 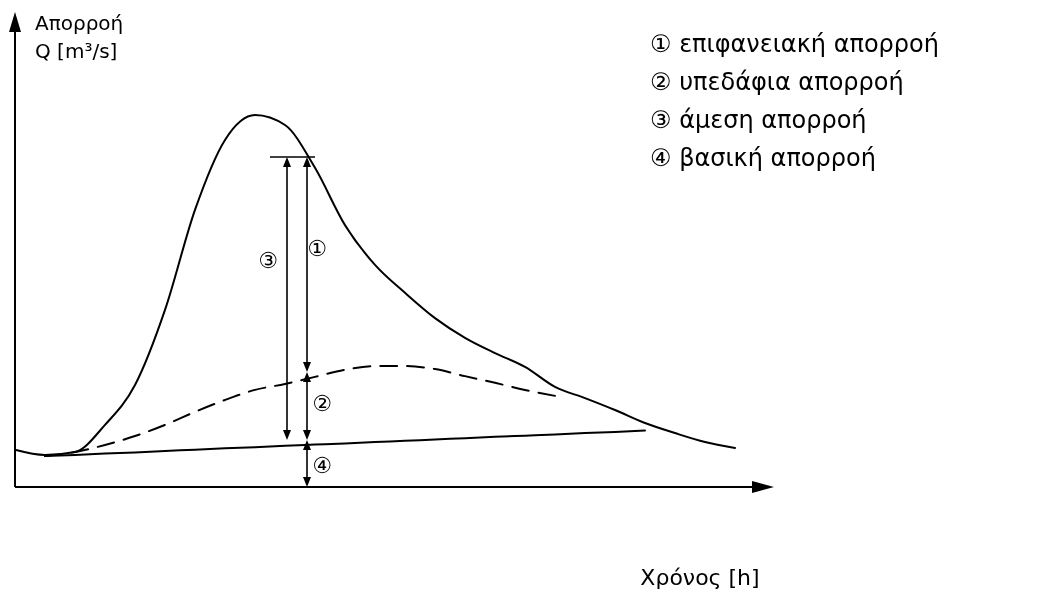 What do you see at coordinates (758, 120) in the screenshot?
I see `annotation: ③ άμεση απορροή` at bounding box center [758, 120].